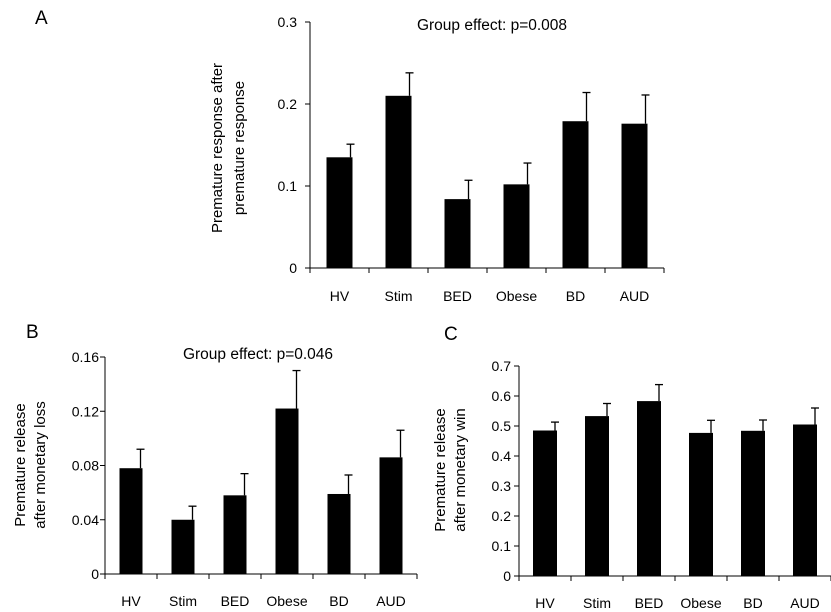 The image size is (831, 612). I want to click on panel-b-y-tick-label: 0.12, so click(85, 411).